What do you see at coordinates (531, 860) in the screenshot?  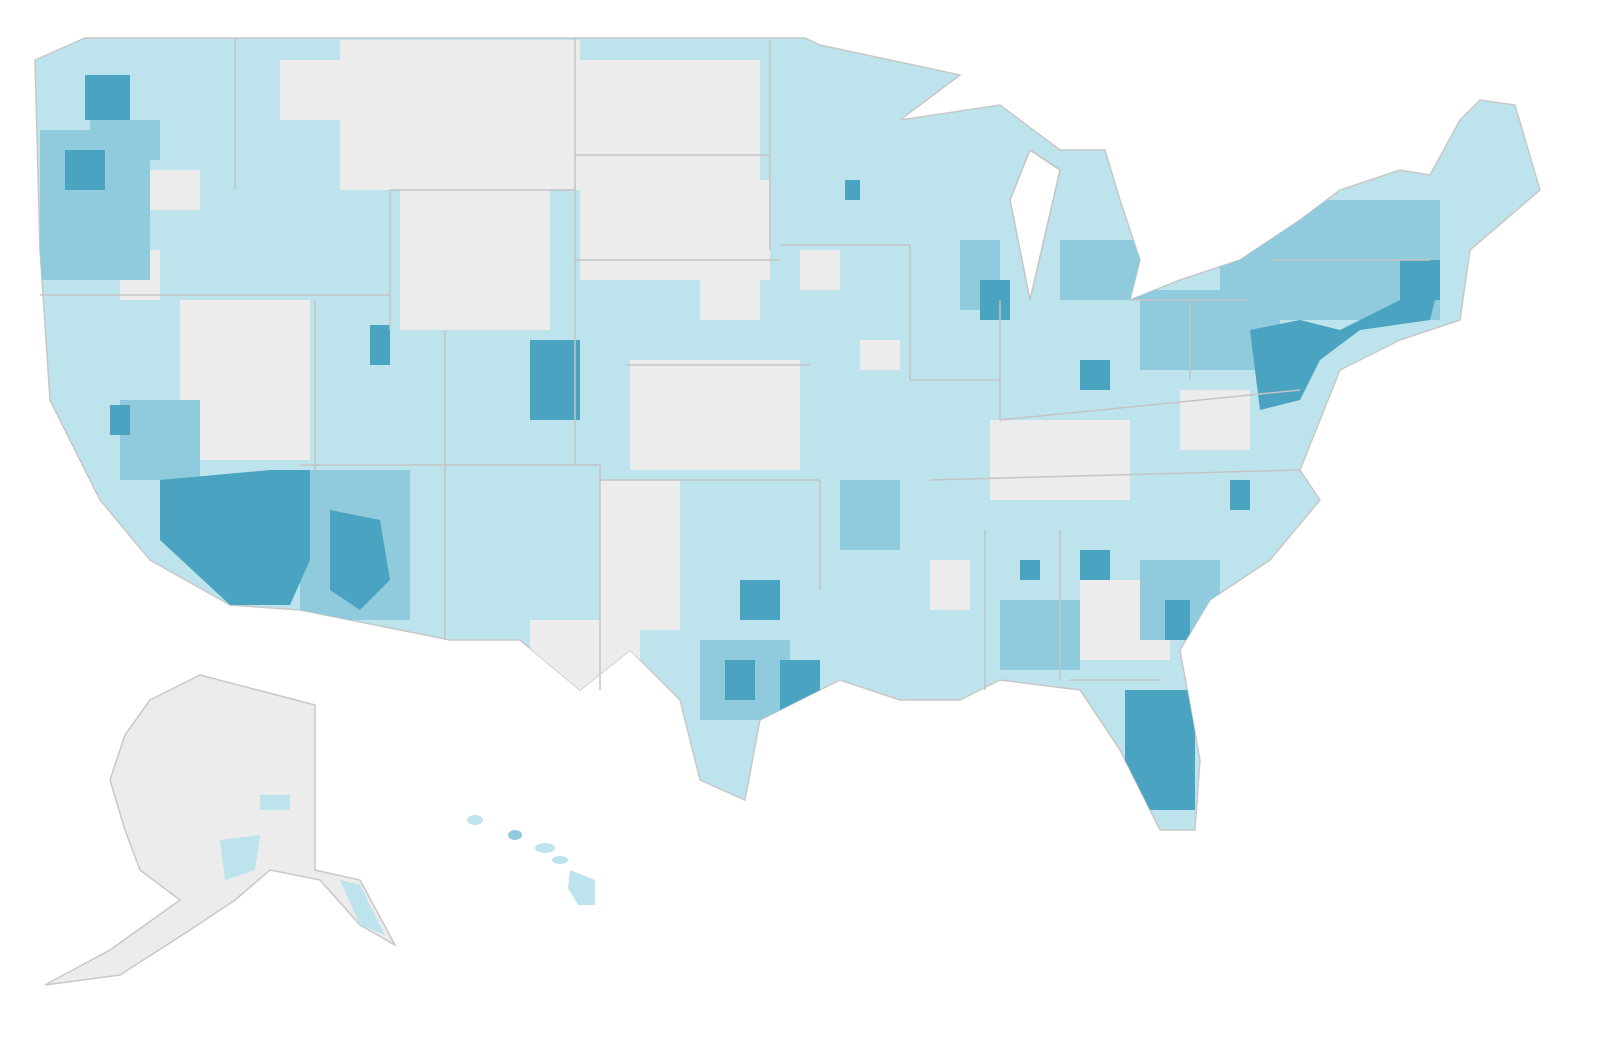 I see `hawaii` at bounding box center [531, 860].